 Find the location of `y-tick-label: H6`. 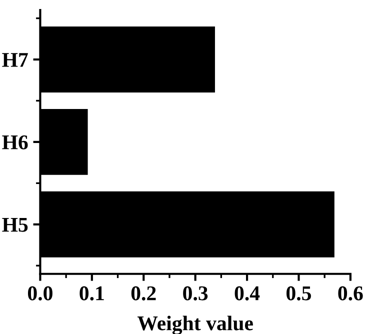

y-tick-label: H6 is located at coordinates (15, 142).